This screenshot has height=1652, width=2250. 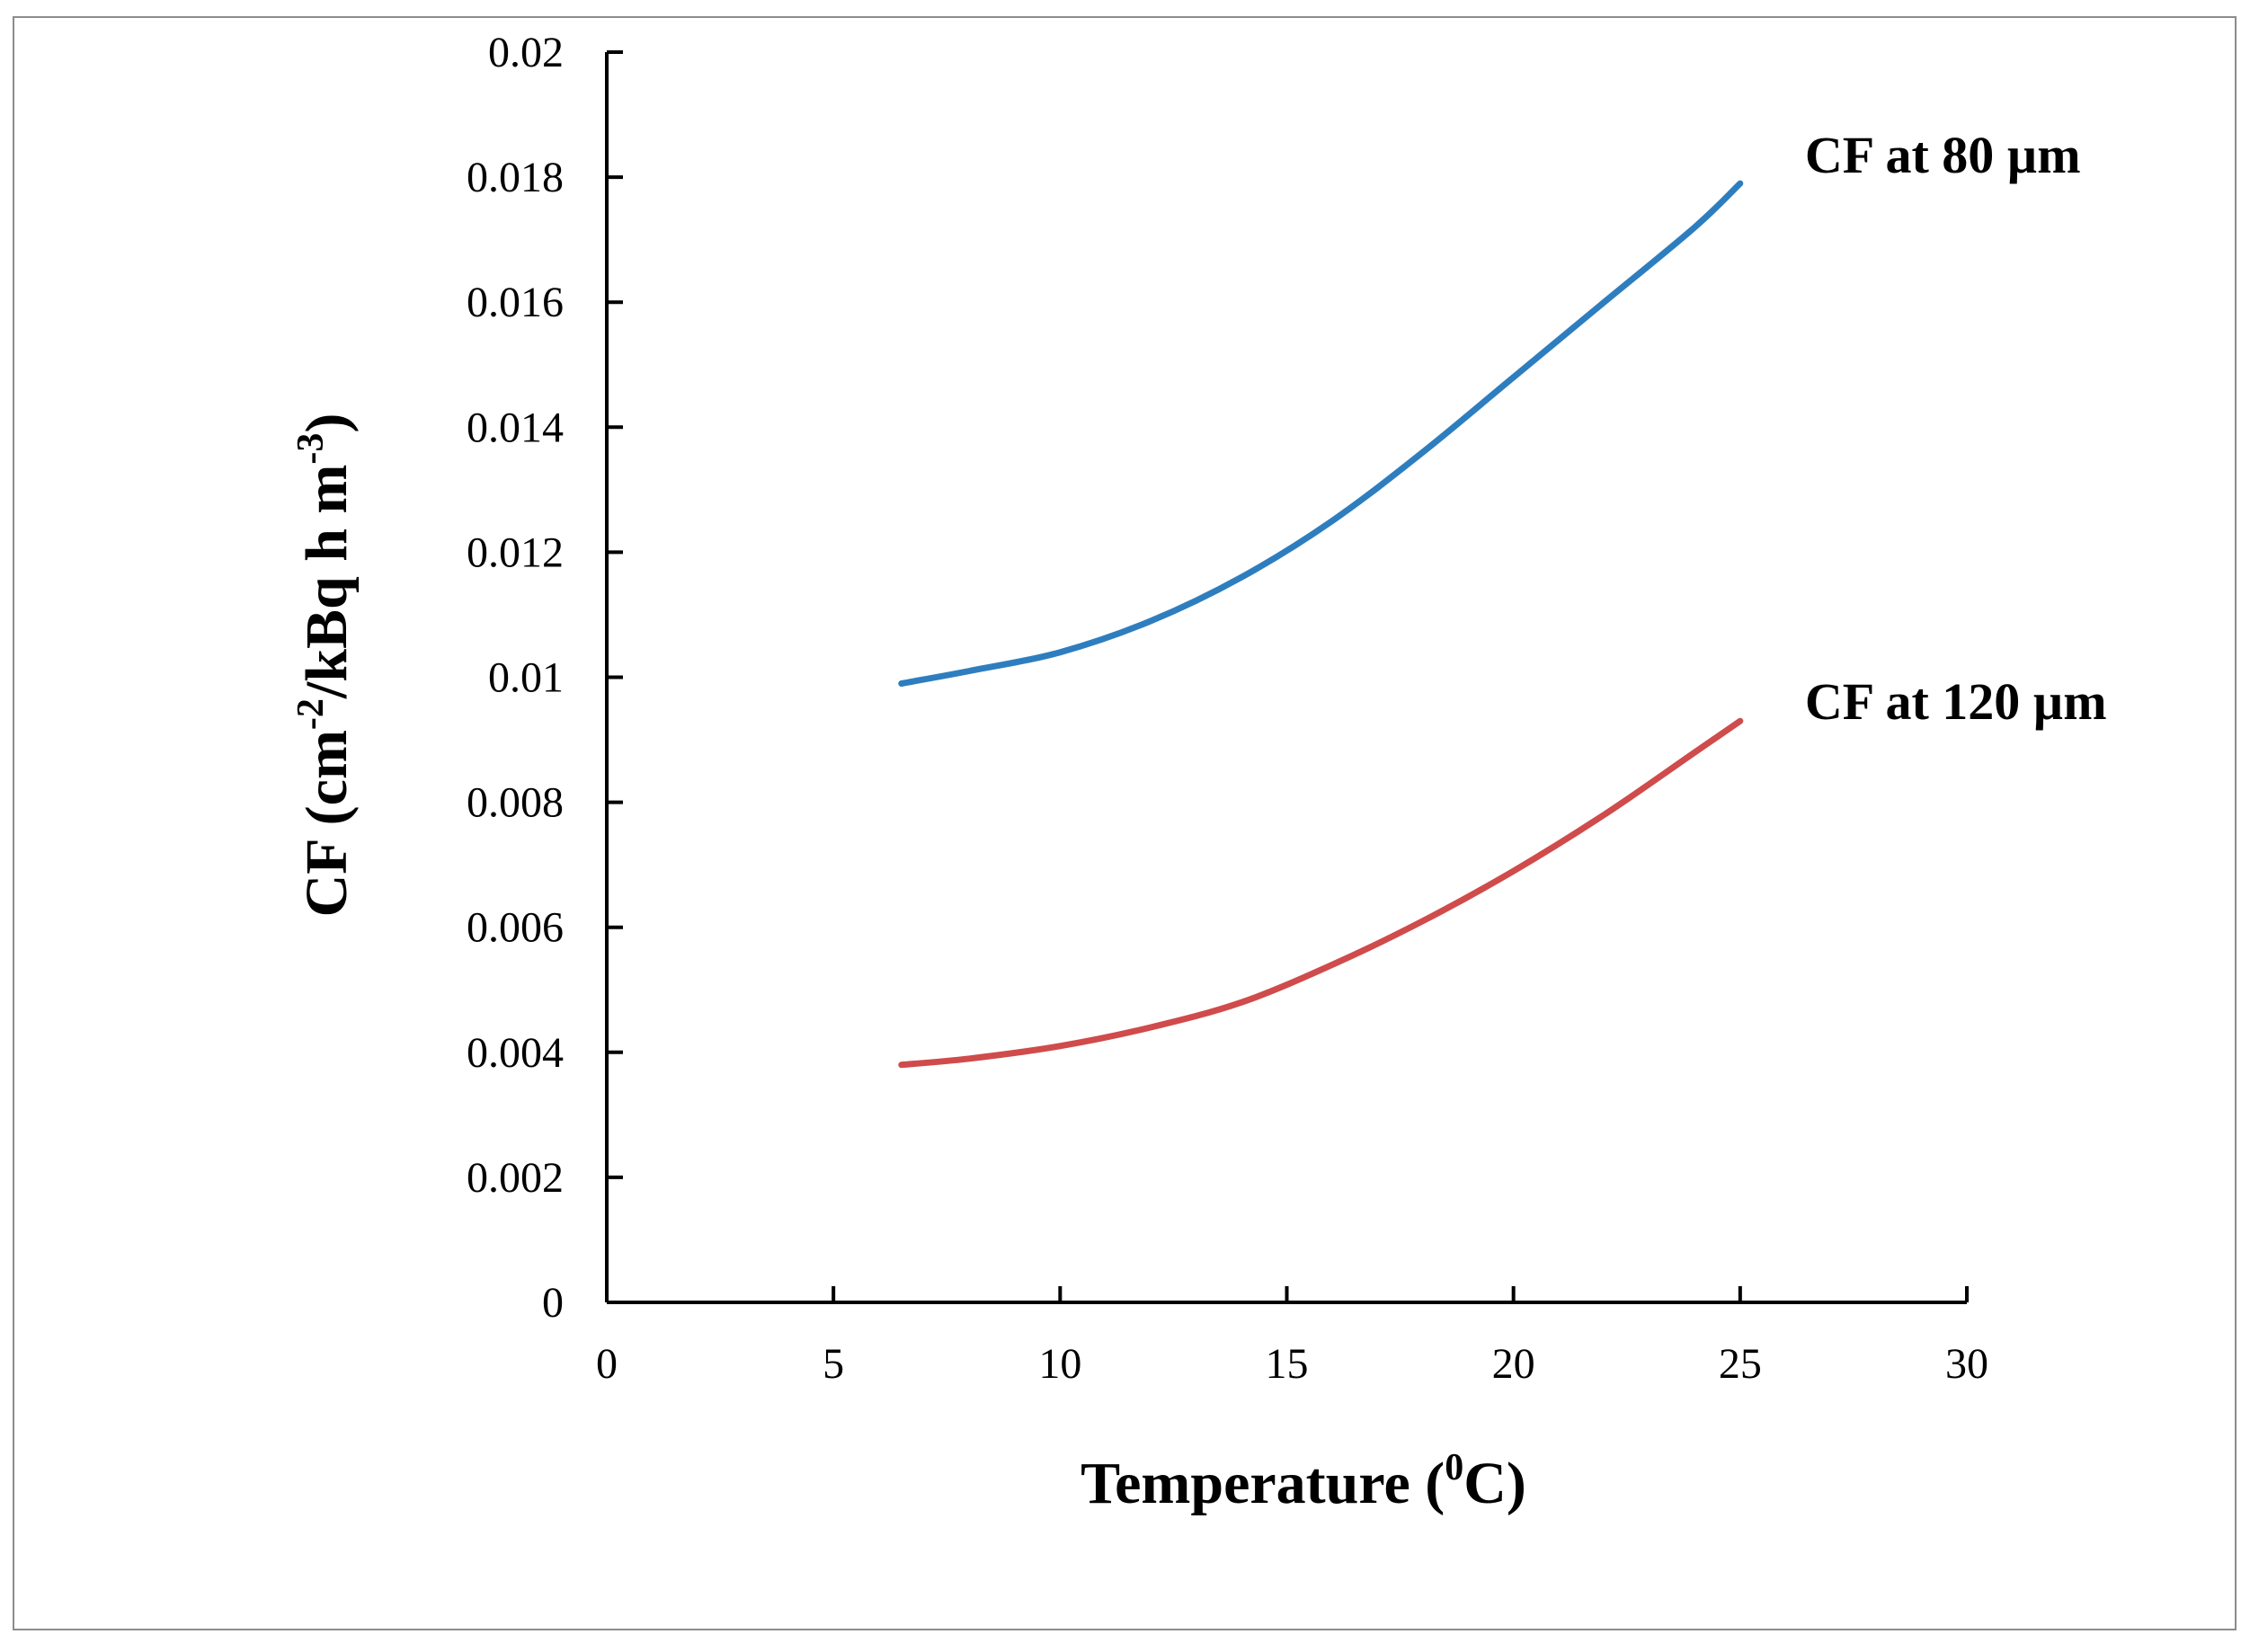 I want to click on x-tick-label: 20, so click(x=1513, y=1364).